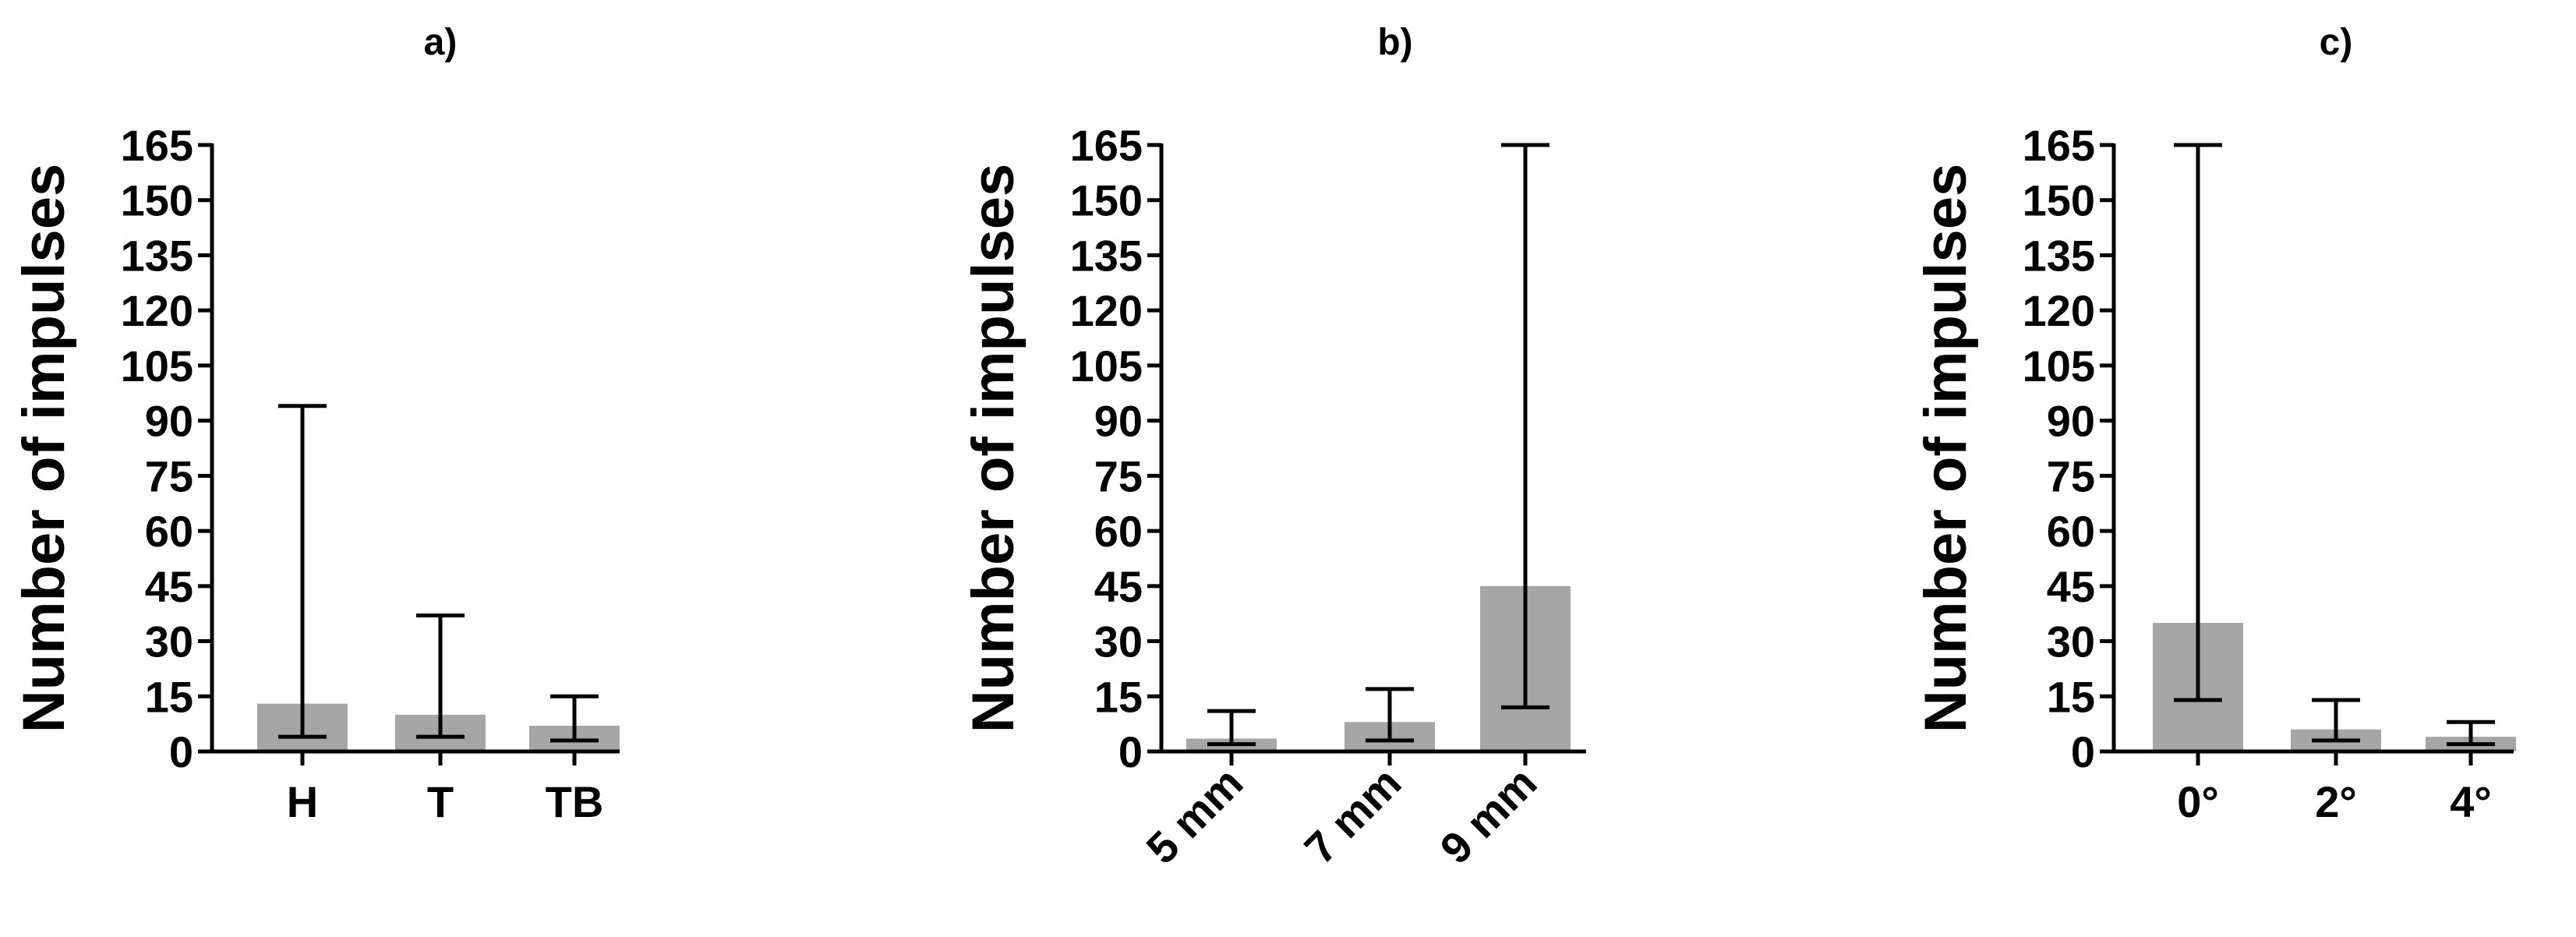 This screenshot has width=2576, height=937. What do you see at coordinates (1488, 815) in the screenshot?
I see `x-tick-label: 9 mm` at bounding box center [1488, 815].